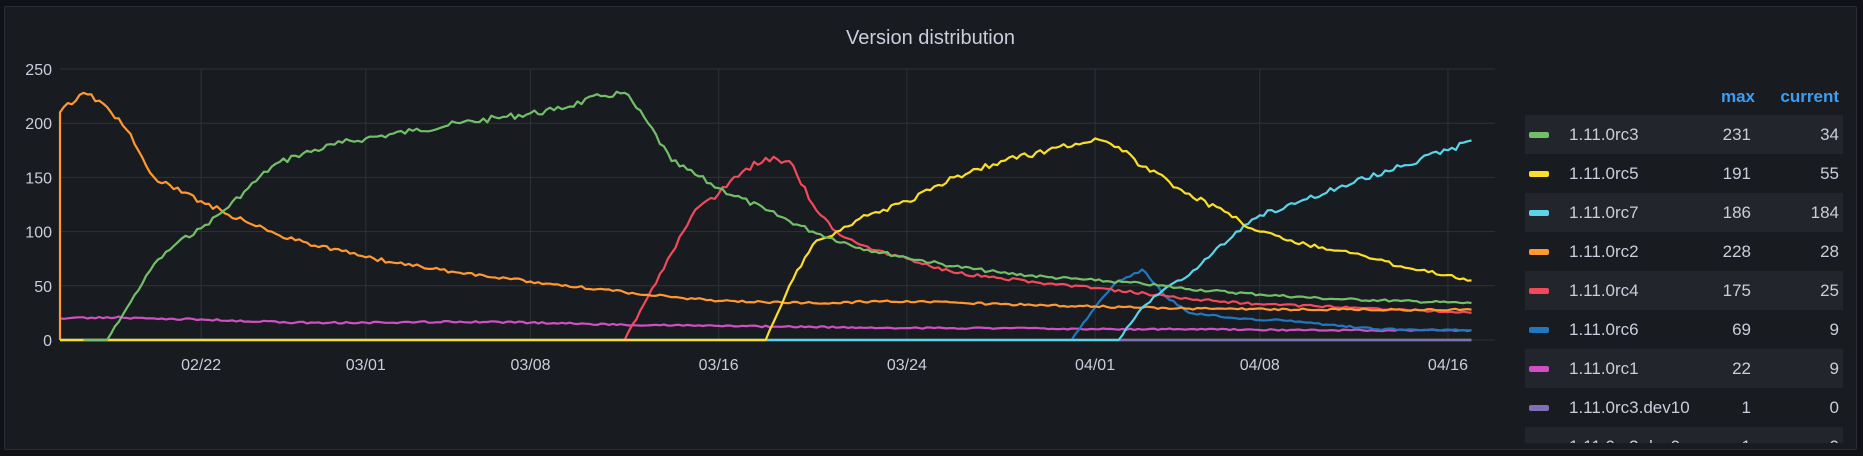 The height and width of the screenshot is (456, 1863). I want to click on legend-item: 1.11.0rc2 228 28, so click(1684, 251).